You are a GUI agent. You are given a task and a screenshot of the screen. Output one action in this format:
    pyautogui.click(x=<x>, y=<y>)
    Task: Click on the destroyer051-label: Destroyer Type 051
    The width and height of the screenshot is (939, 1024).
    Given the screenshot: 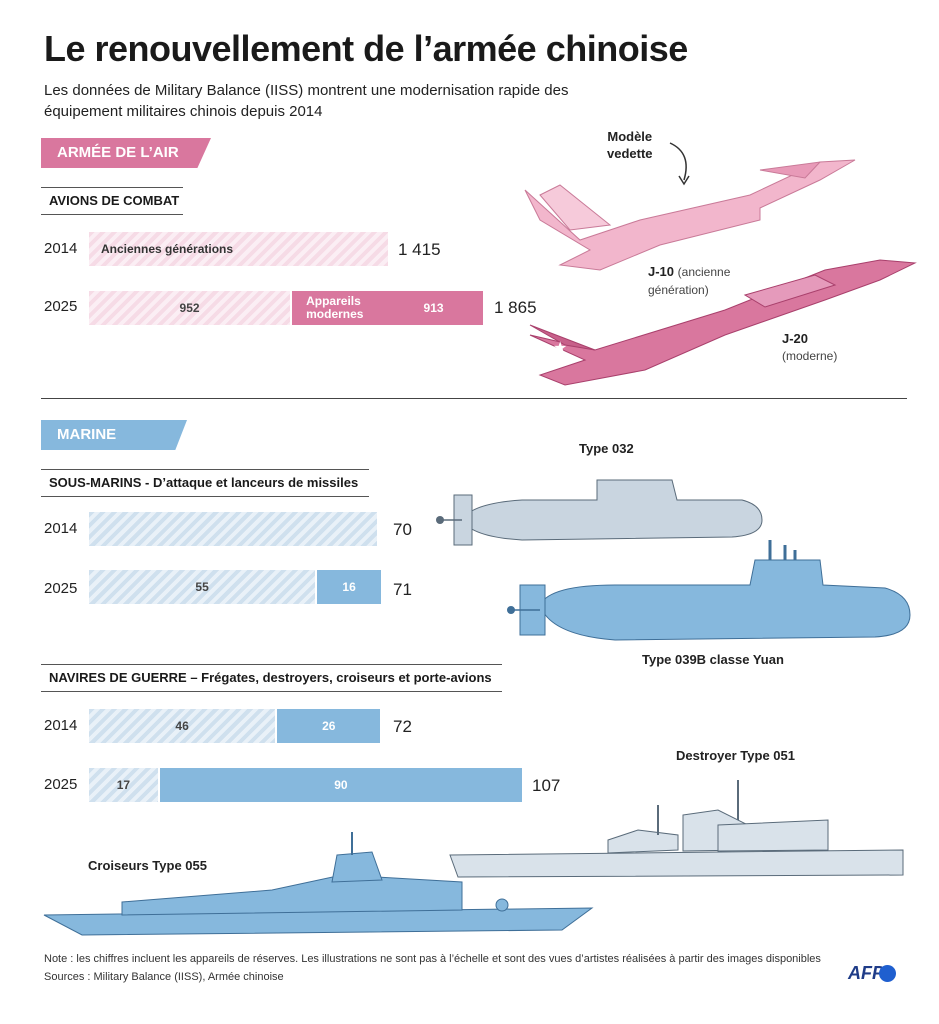 What is the action you would take?
    pyautogui.click(x=735, y=755)
    